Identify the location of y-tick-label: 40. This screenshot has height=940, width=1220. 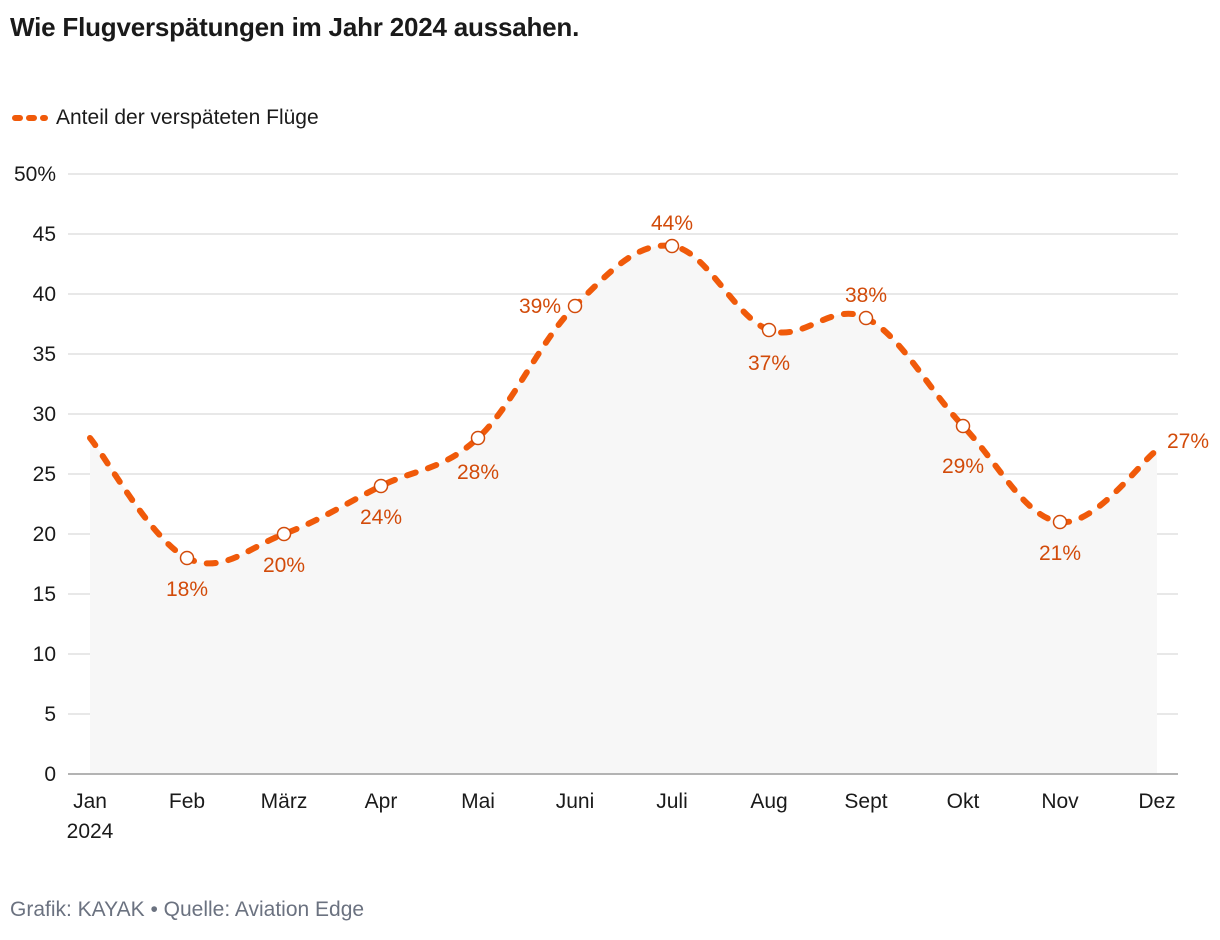
(44, 294).